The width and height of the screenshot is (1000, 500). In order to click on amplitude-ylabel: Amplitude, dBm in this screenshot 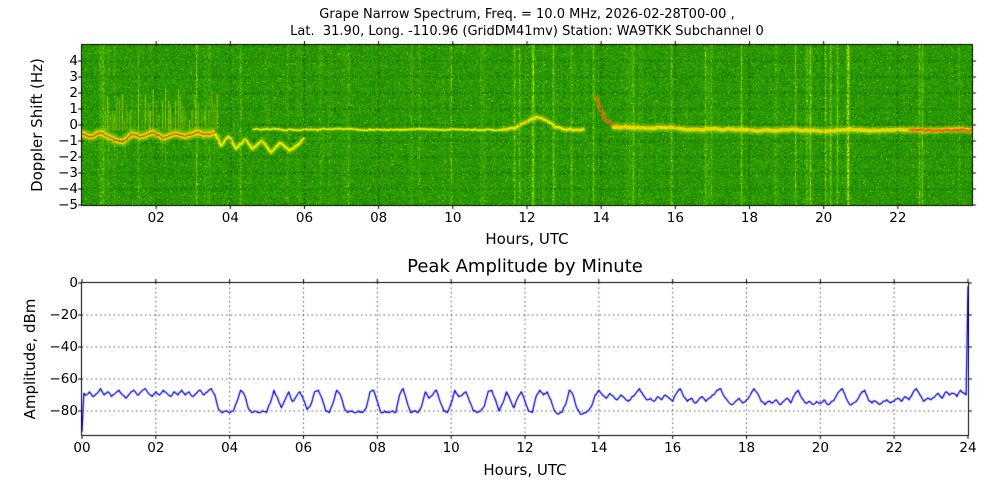, I will do `click(30, 359)`.